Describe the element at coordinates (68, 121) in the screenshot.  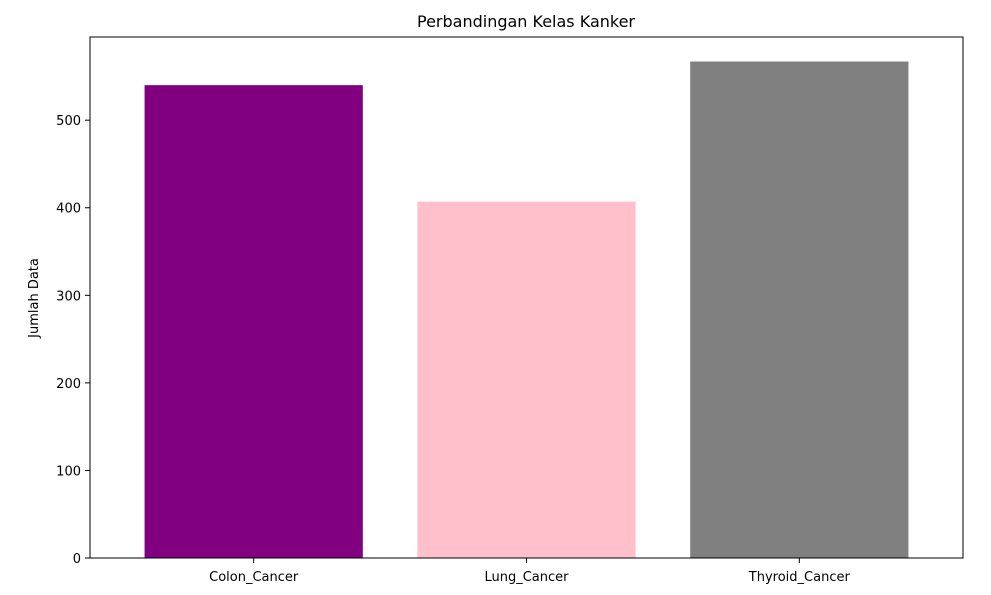
I see `y-tick-label: 500` at that location.